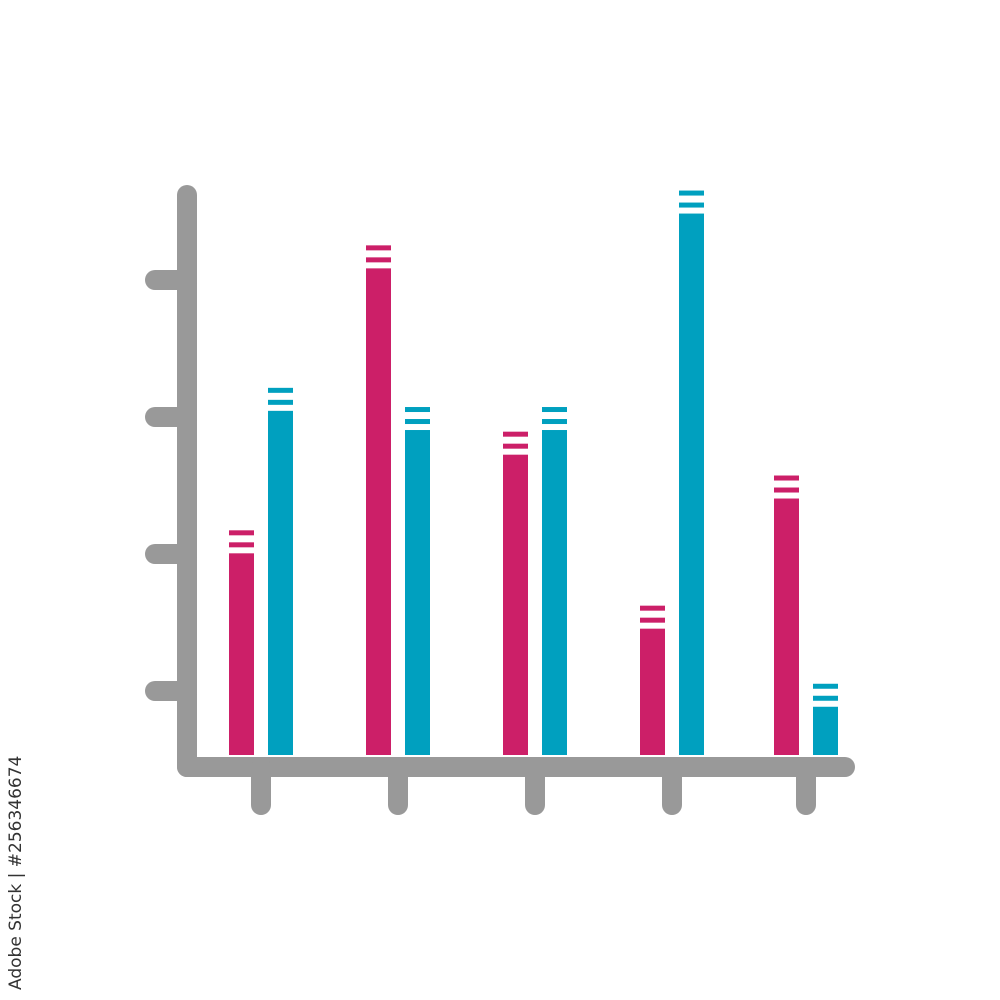  I want to click on stock-credit: Adobe Stock | #256346674, so click(16, 872).